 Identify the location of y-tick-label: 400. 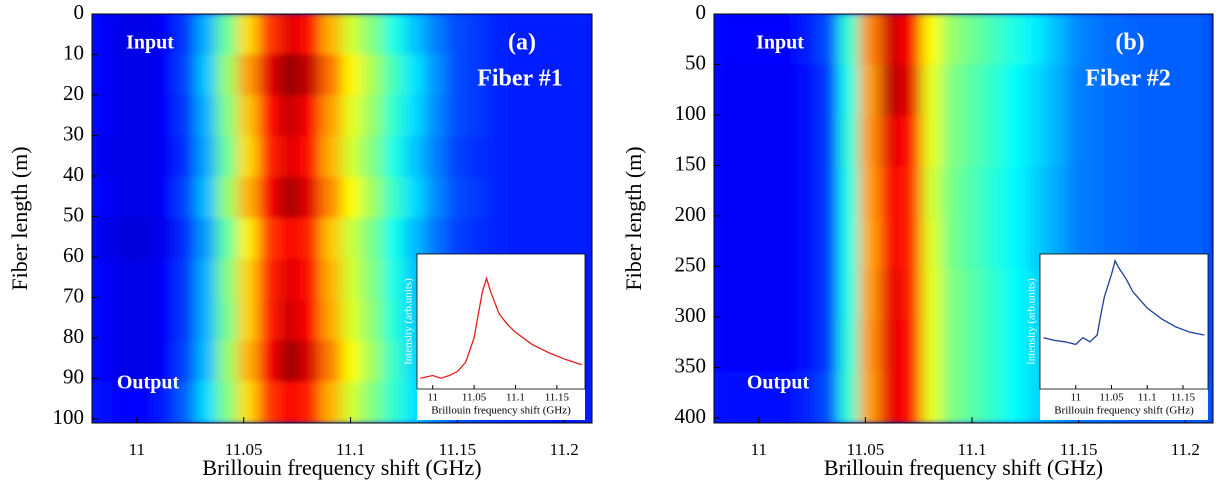
(691, 416).